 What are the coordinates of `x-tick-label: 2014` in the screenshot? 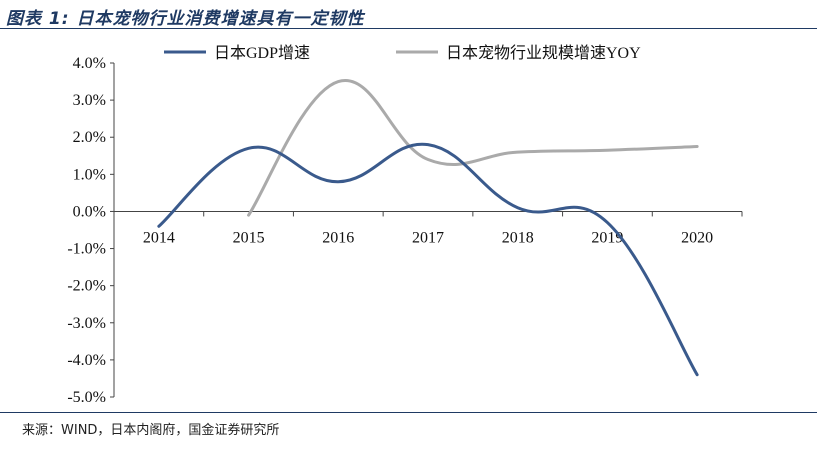 It's located at (159, 237).